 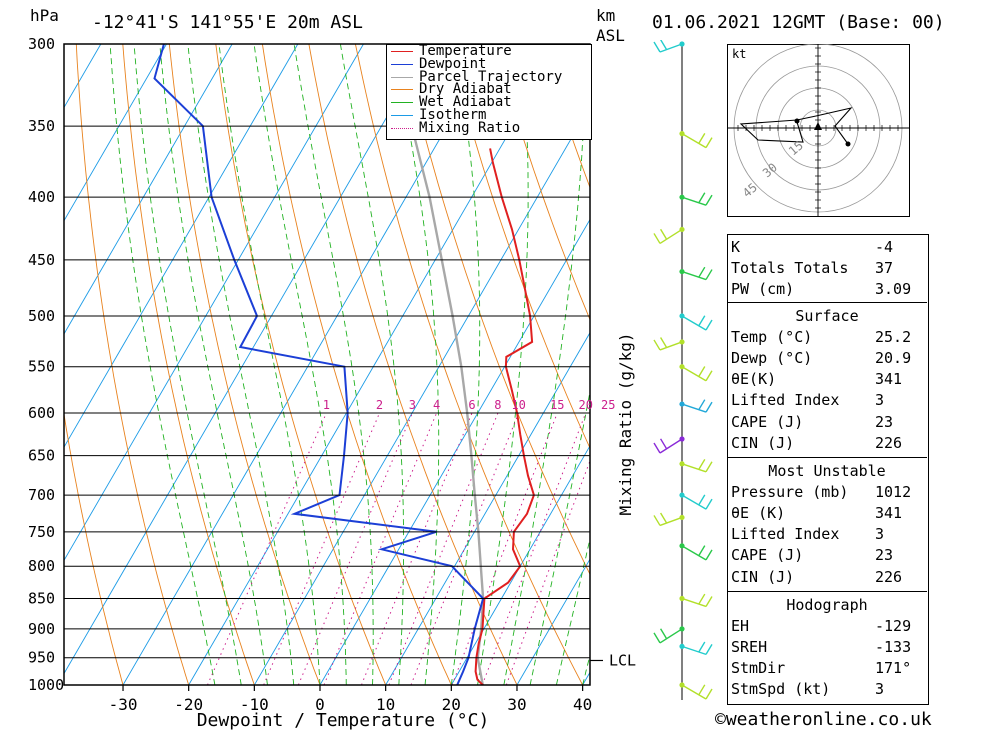 I want to click on pressure-tick-label: 450, so click(x=41, y=260).